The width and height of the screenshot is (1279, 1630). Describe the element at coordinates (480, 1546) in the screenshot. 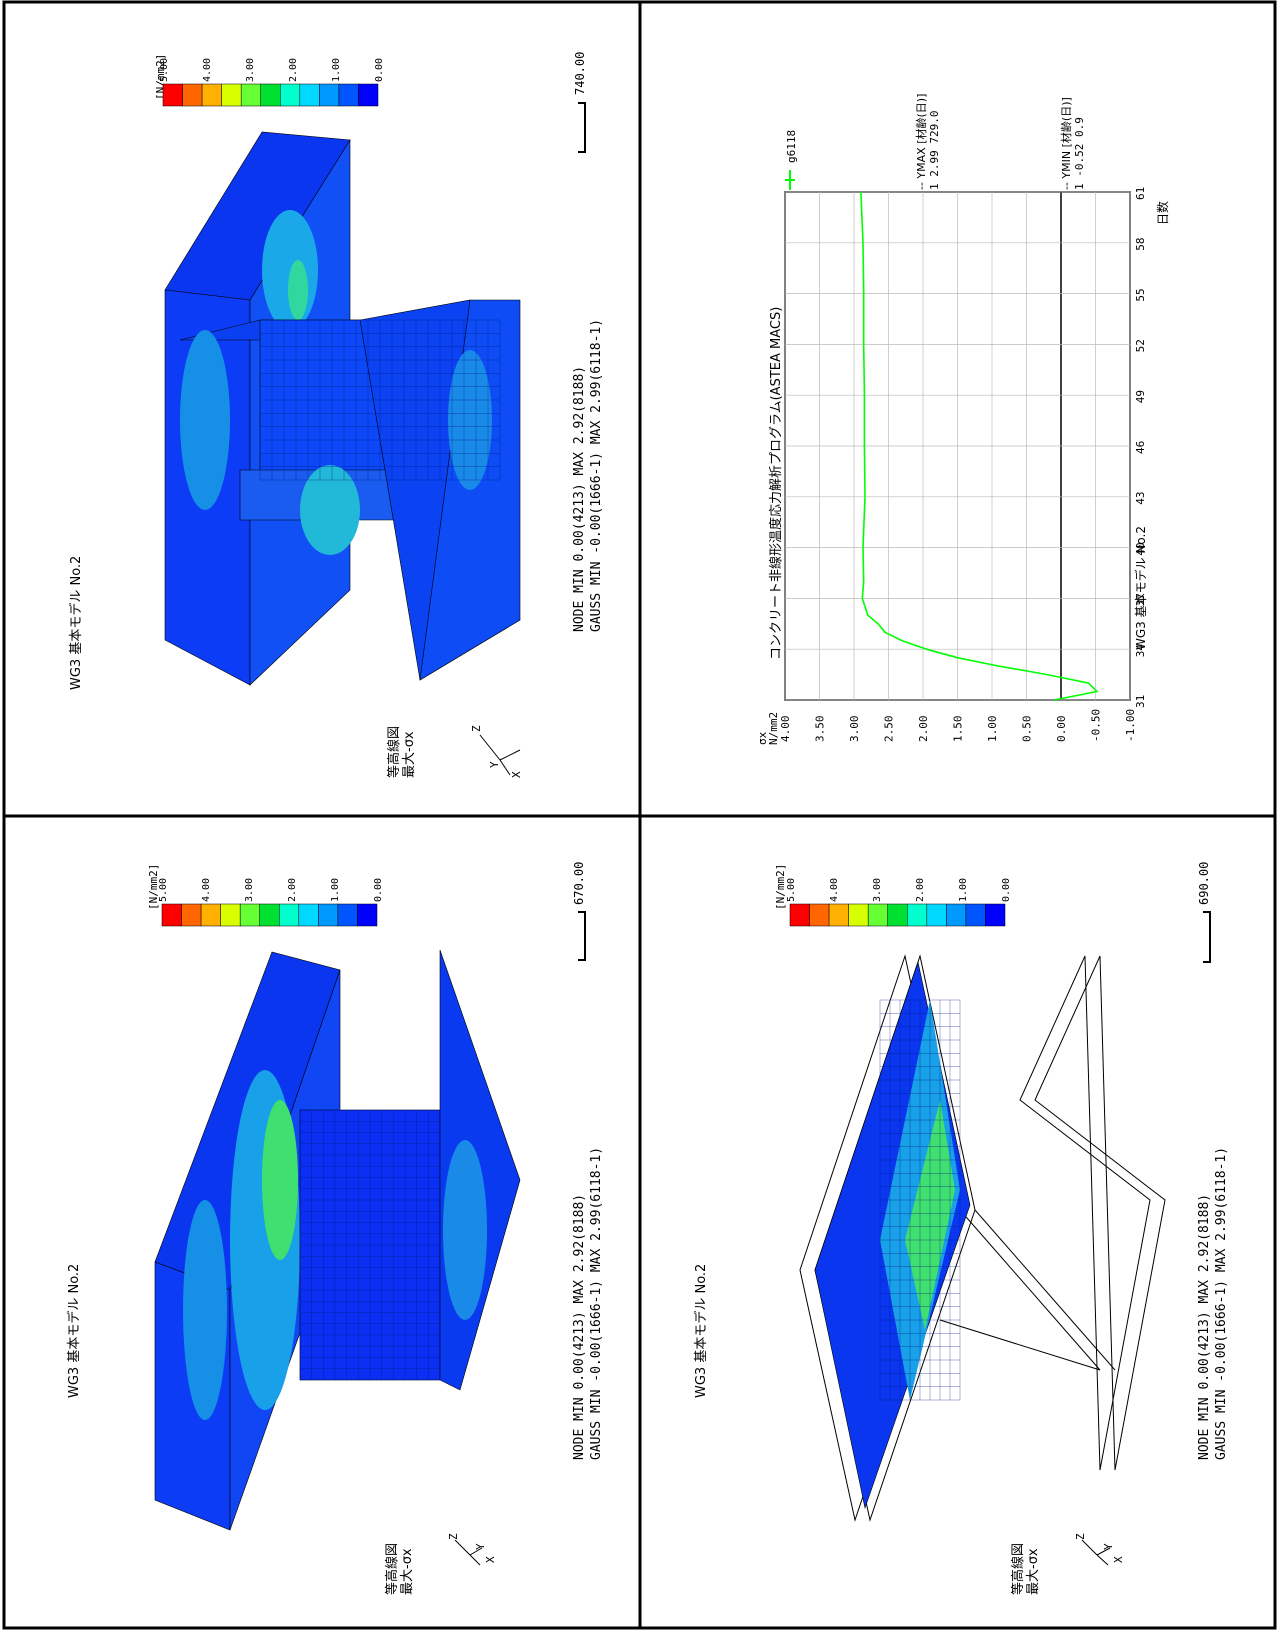

I see `axis-y-label: Y` at that location.